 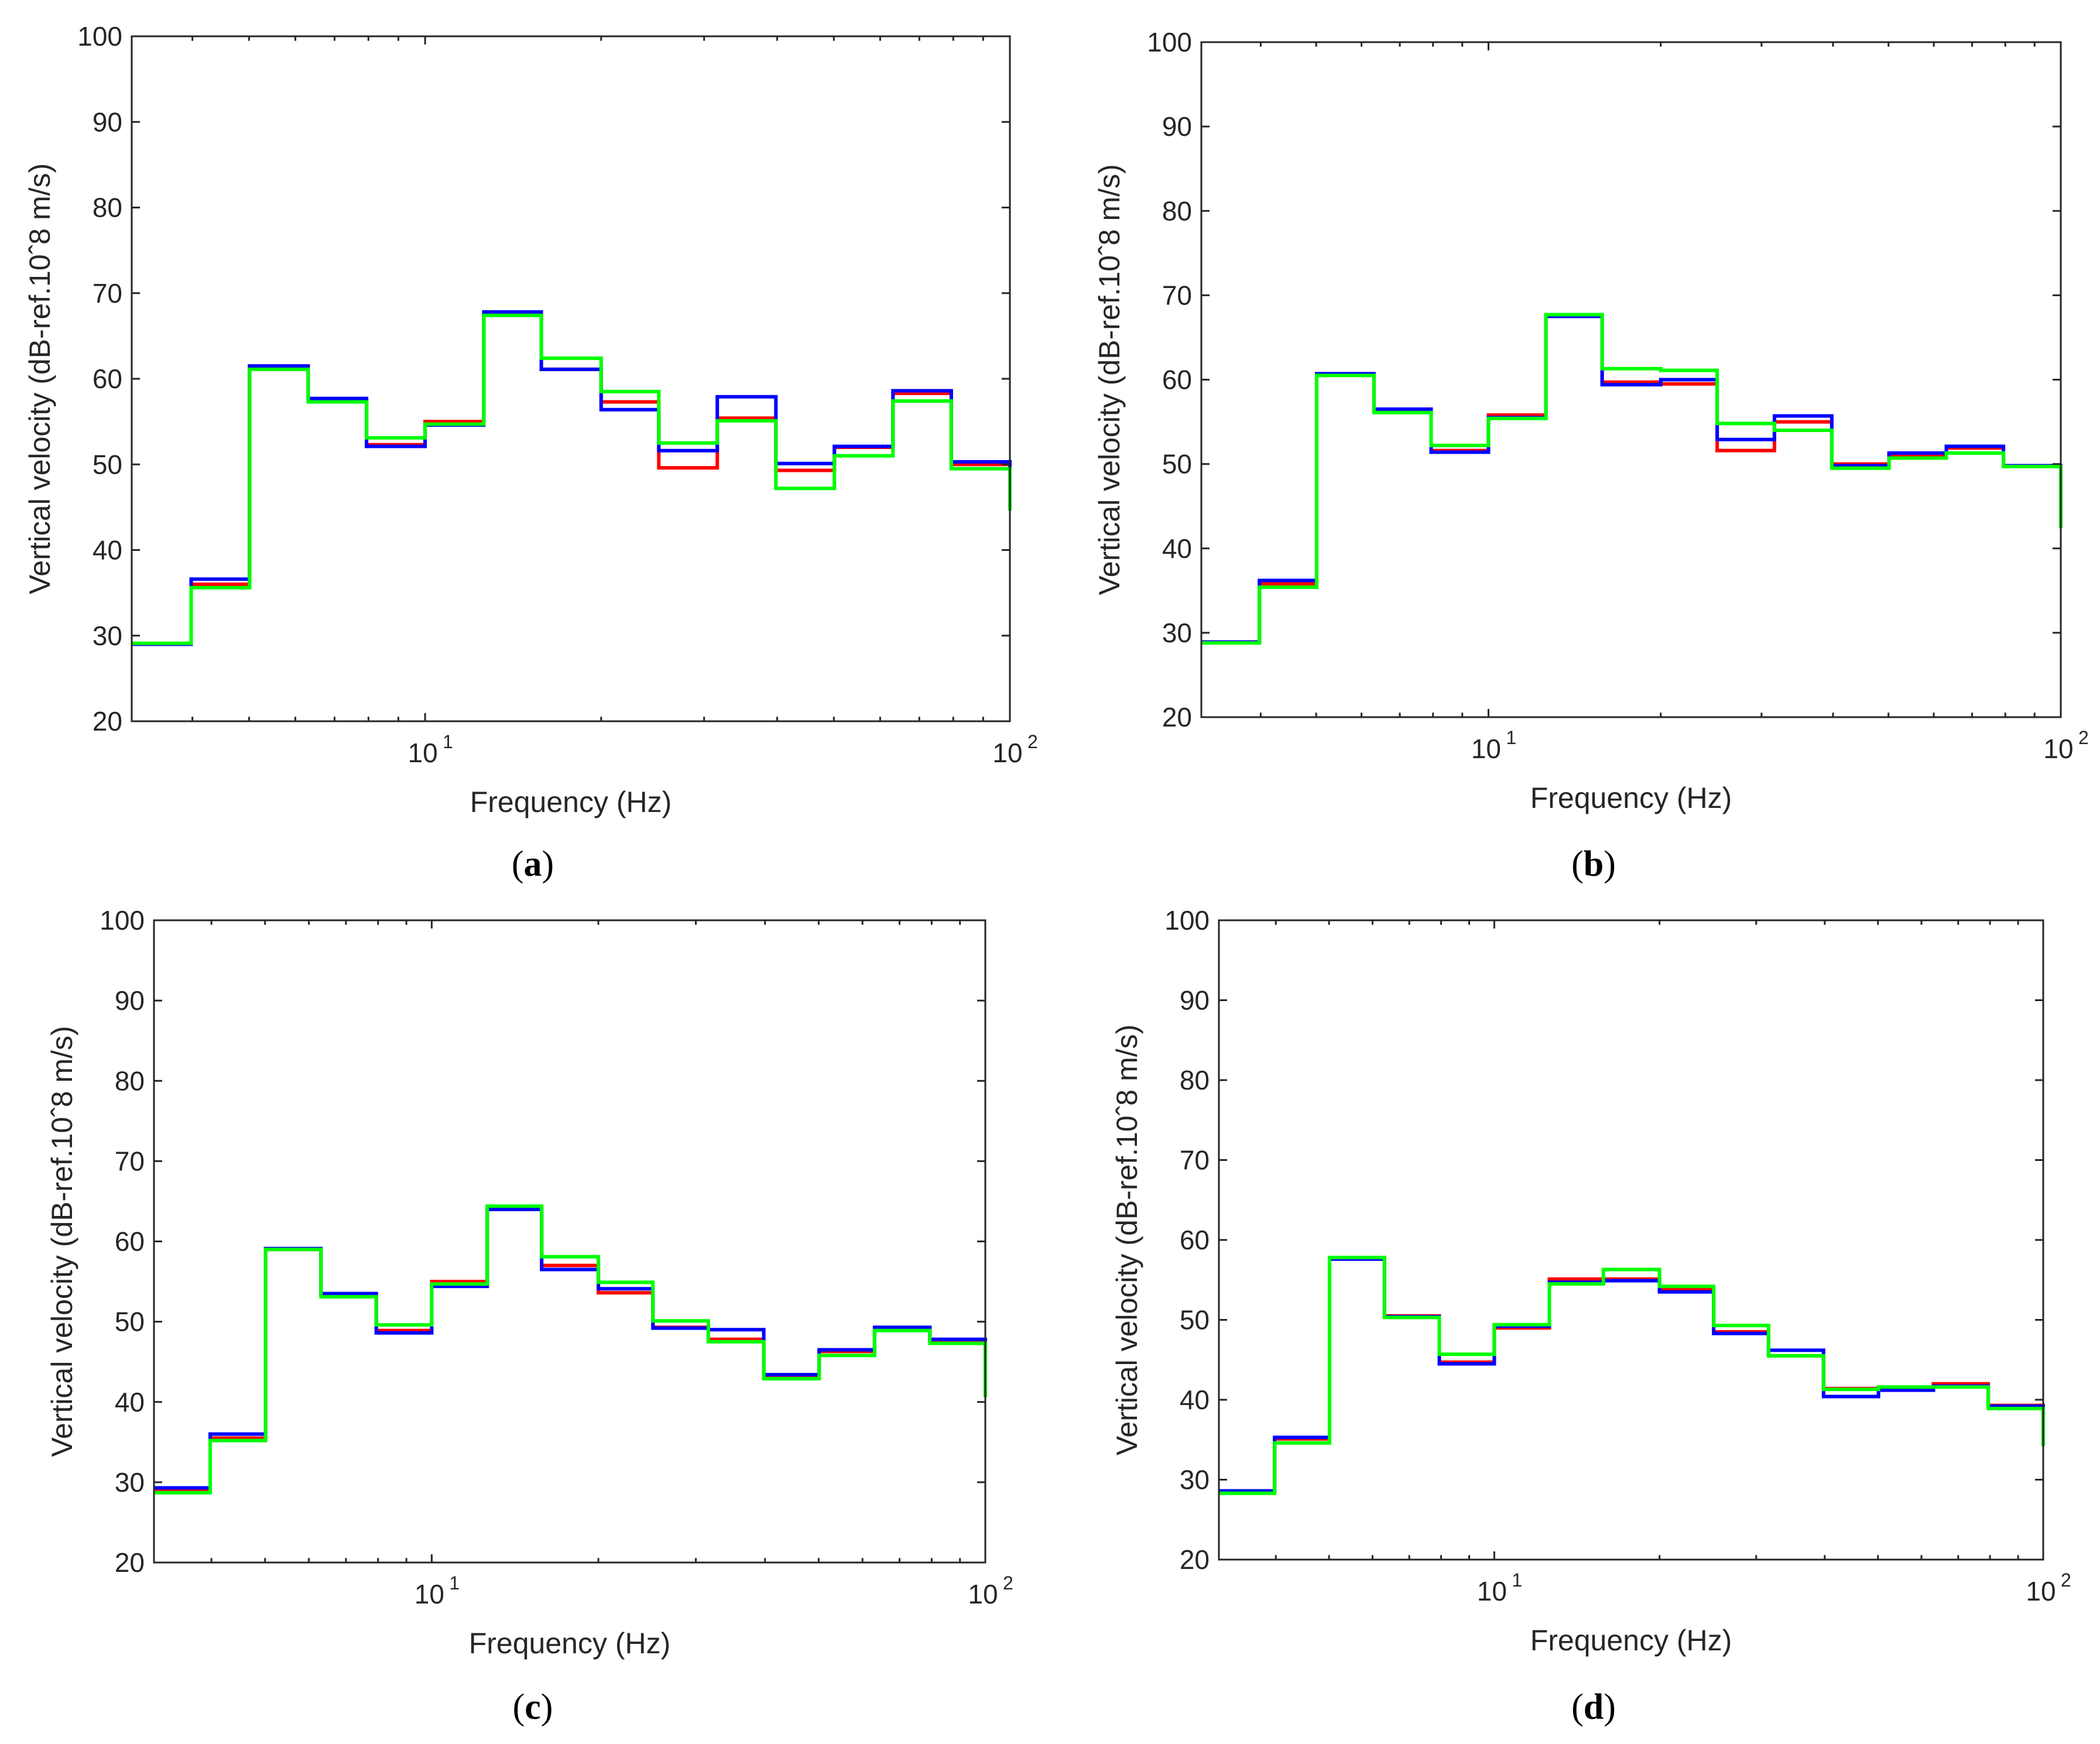 I want to click on panel-caption: (b), so click(x=1593, y=864).